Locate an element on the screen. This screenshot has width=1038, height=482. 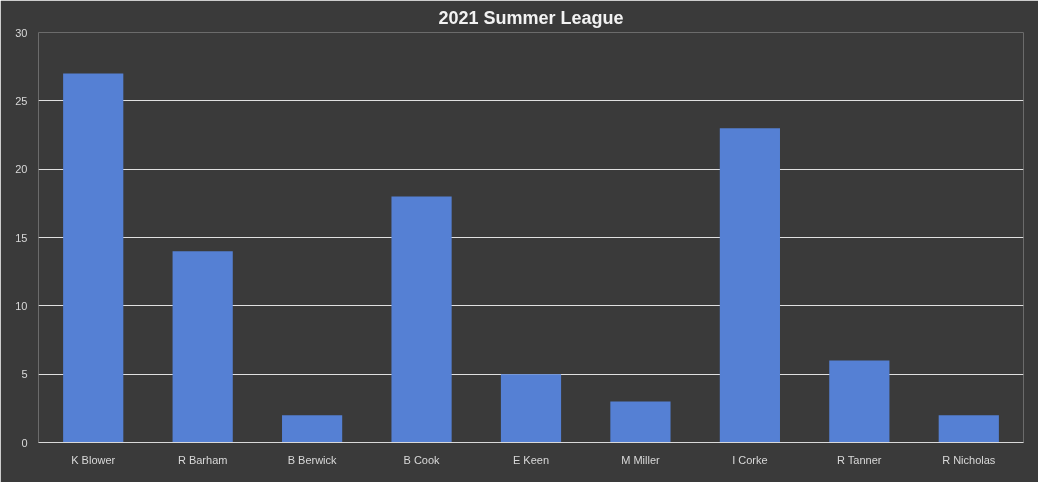
y-tick-label: 15 is located at coordinates (21, 237).